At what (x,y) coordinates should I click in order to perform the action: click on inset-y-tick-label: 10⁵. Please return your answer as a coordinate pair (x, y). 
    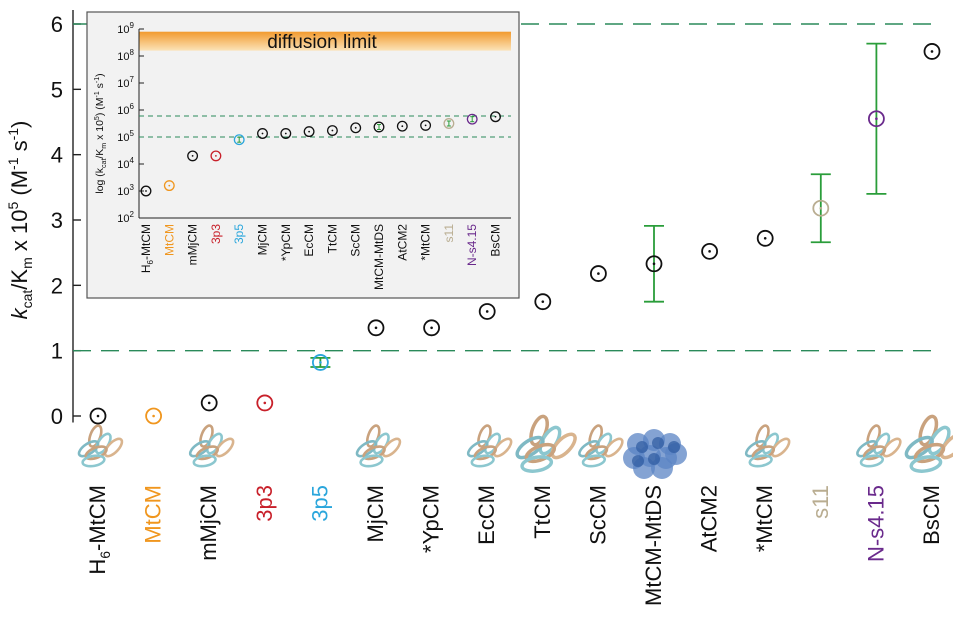
    Looking at the image, I should click on (125, 136).